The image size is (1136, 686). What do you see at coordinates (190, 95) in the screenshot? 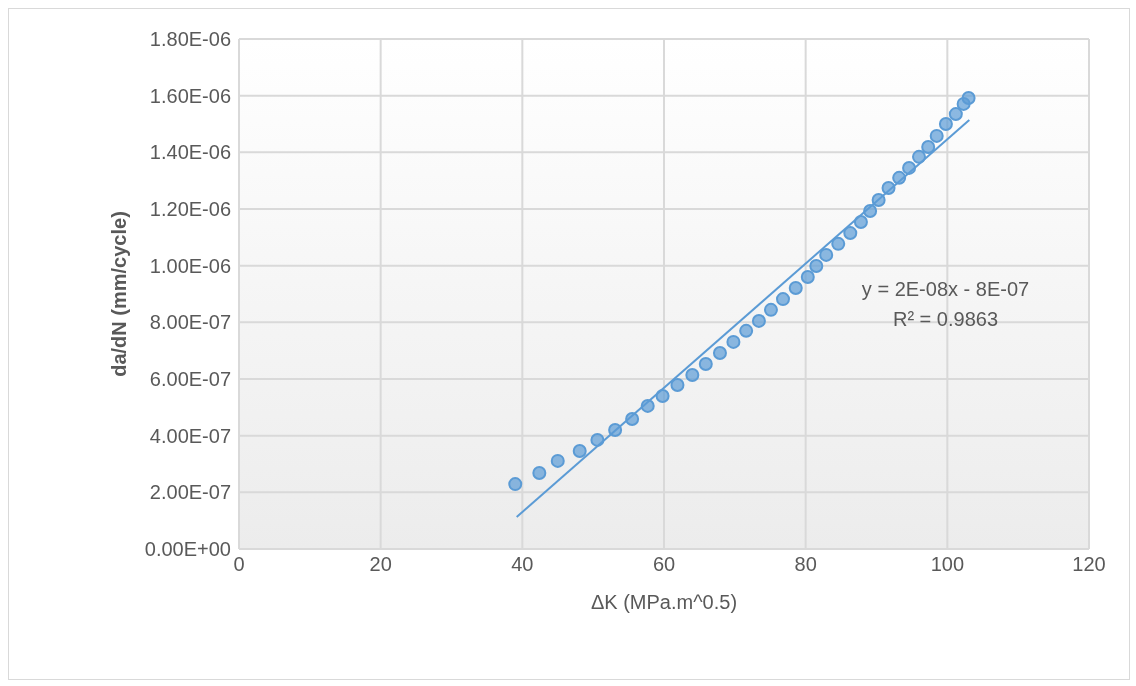
I see `y-tick-label: 1.60E-06` at bounding box center [190, 95].